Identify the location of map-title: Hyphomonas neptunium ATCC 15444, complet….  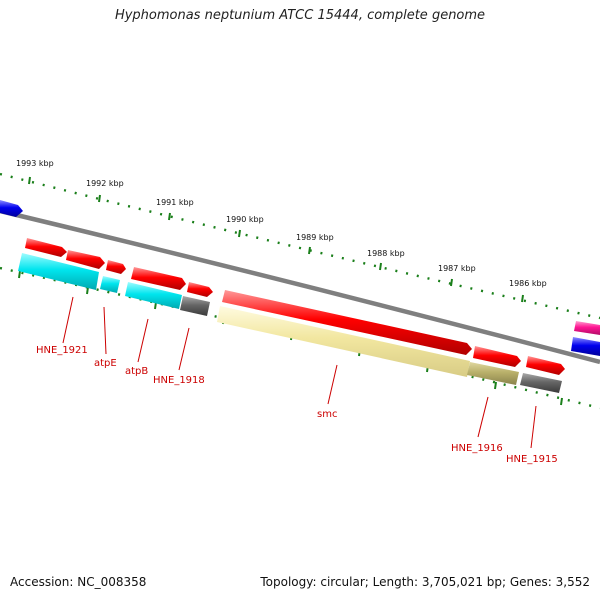
(300, 15).